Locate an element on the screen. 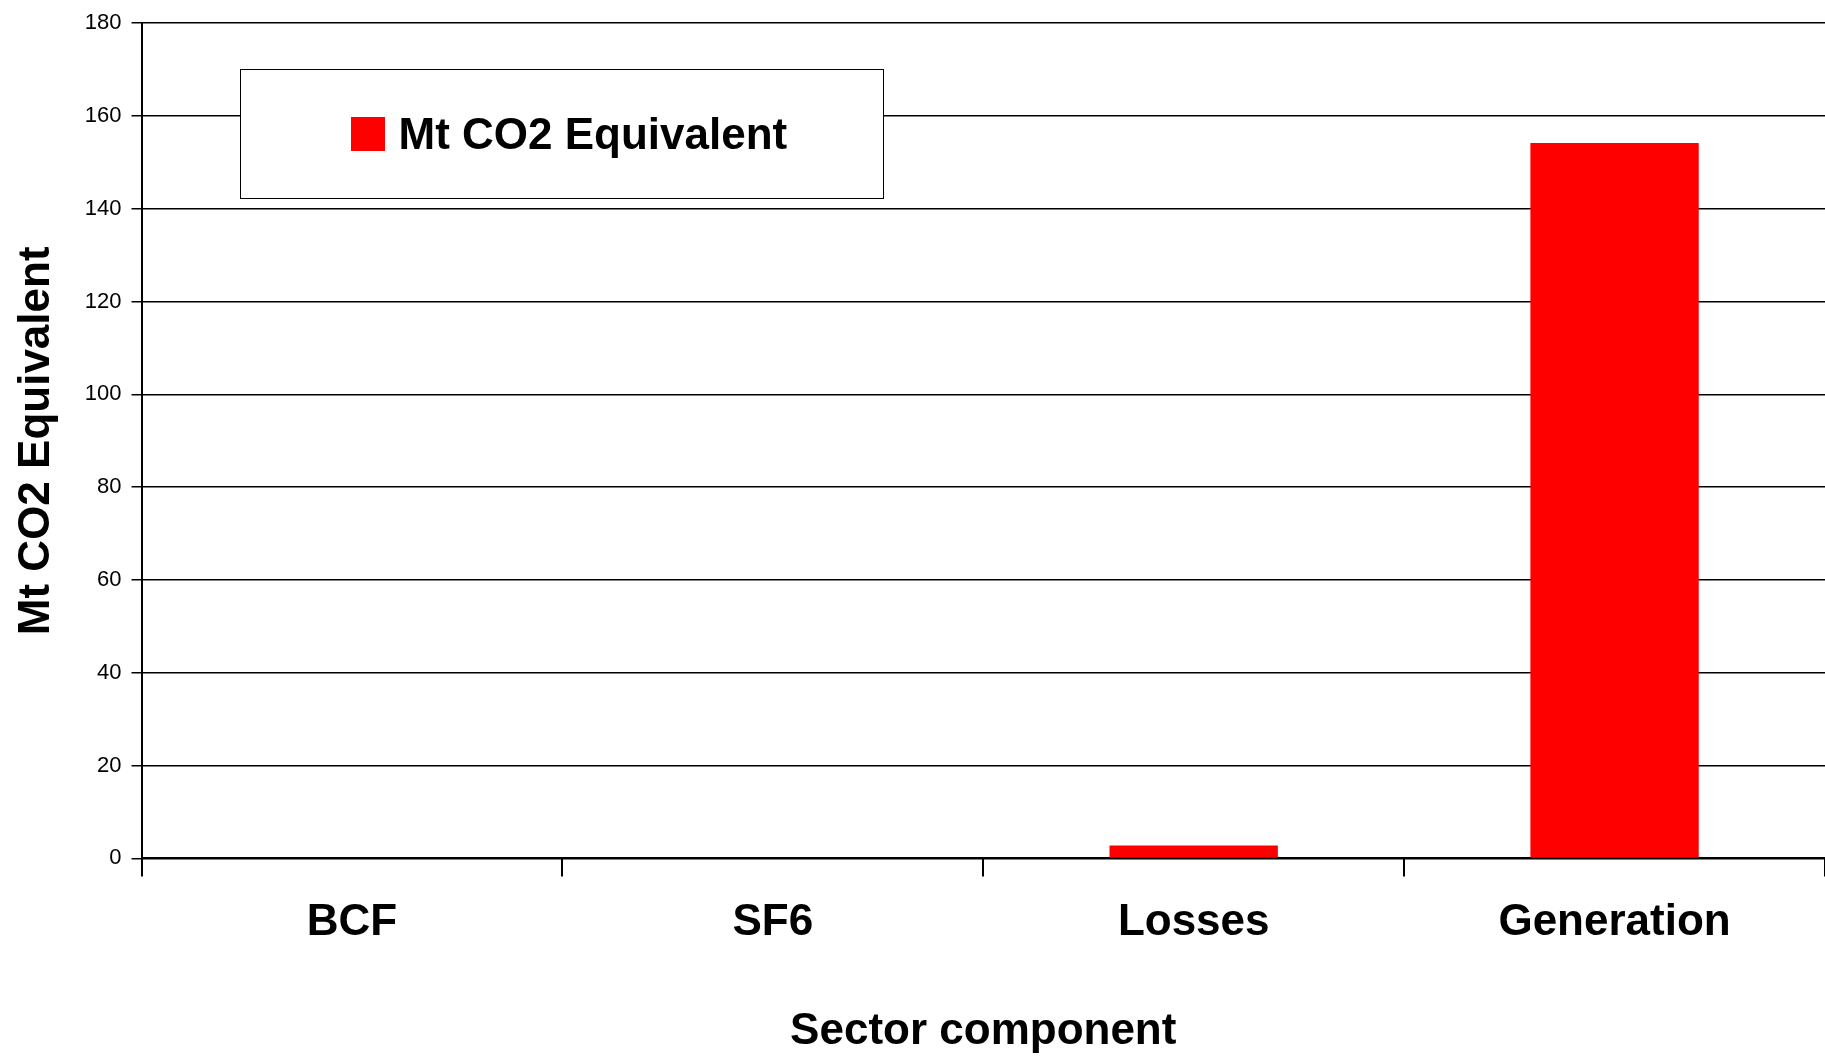  y-tick-label: 60 is located at coordinates (109, 579).